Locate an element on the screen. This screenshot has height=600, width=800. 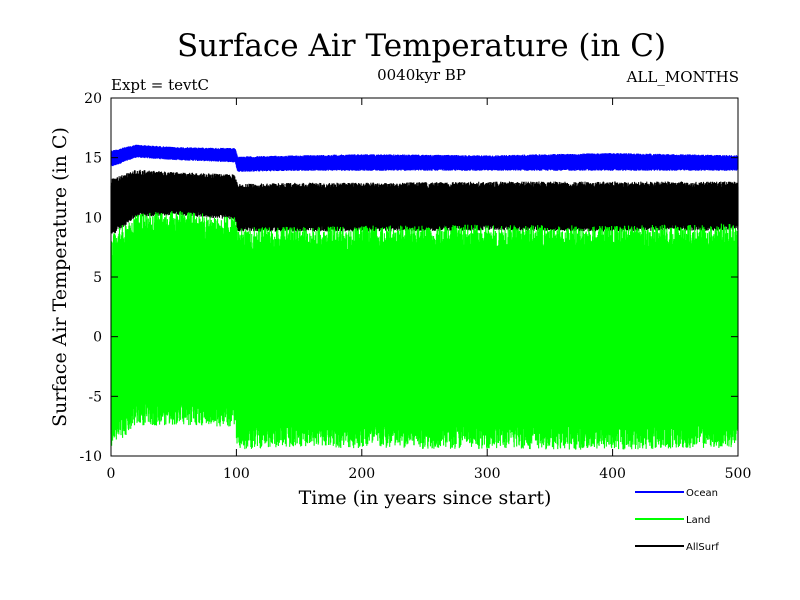
y-tick-label: 10 is located at coordinates (93, 218).